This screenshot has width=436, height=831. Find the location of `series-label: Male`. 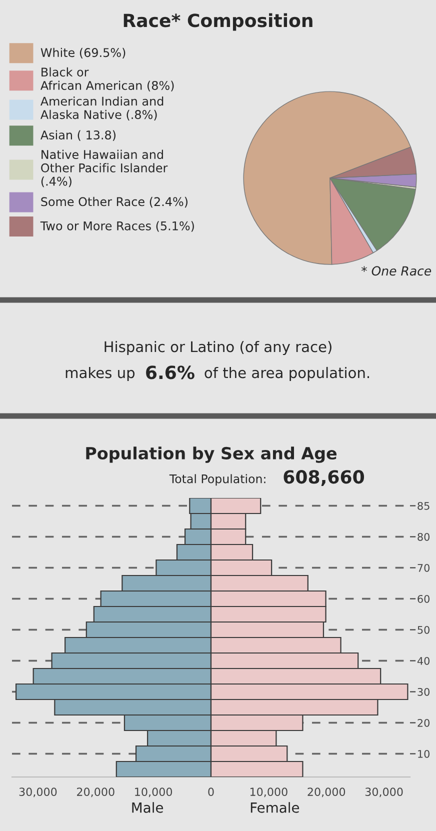

series-label: Male is located at coordinates (148, 807).